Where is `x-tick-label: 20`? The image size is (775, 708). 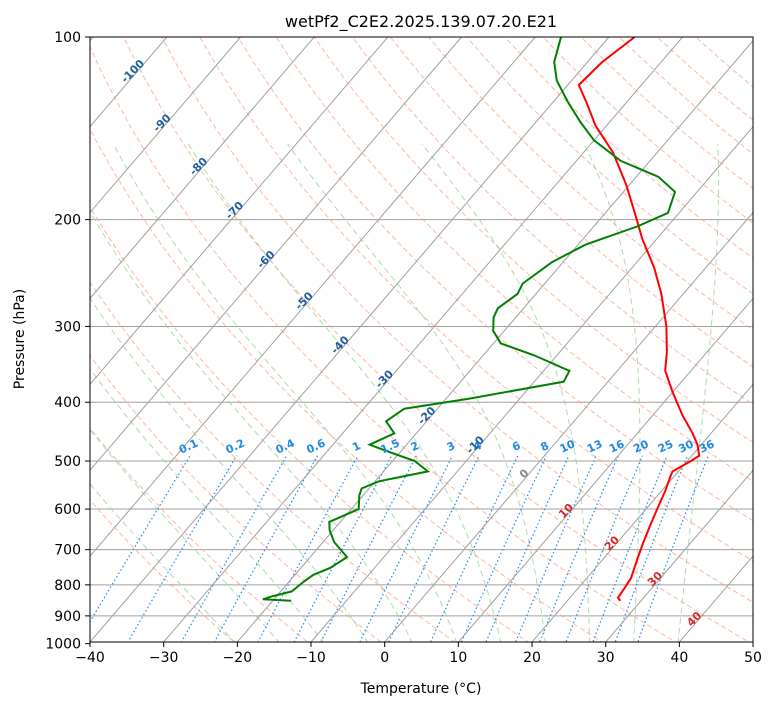 x-tick-label: 20 is located at coordinates (532, 658).